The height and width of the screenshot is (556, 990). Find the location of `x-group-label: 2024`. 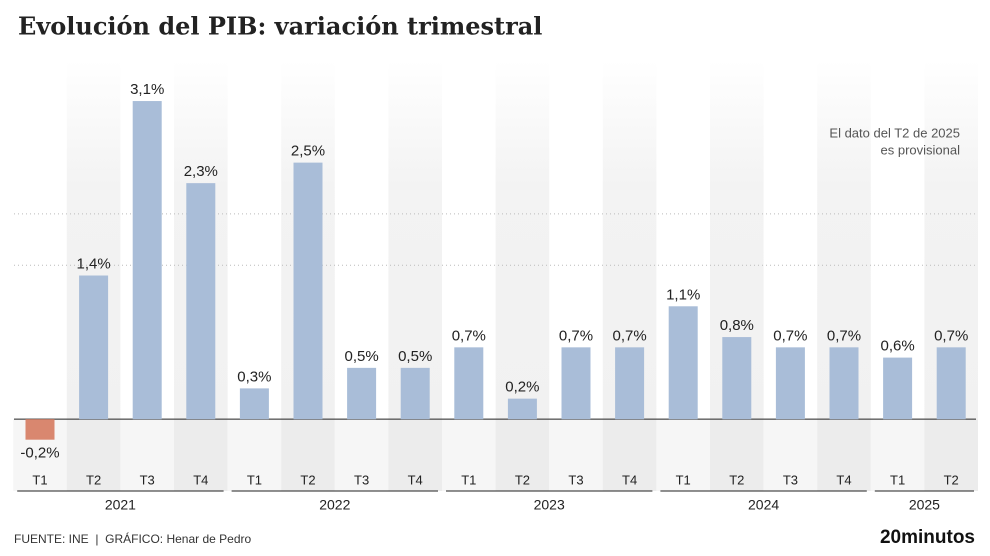

x-group-label: 2024 is located at coordinates (763, 505).